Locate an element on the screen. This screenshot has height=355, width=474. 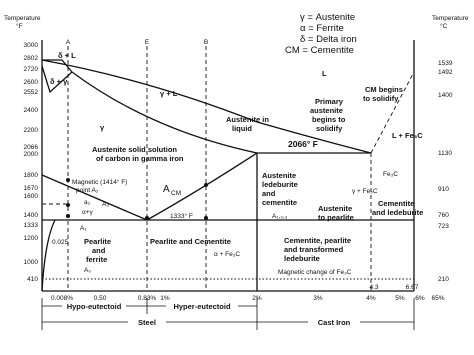
solidus is located at coordinates (164, 112).